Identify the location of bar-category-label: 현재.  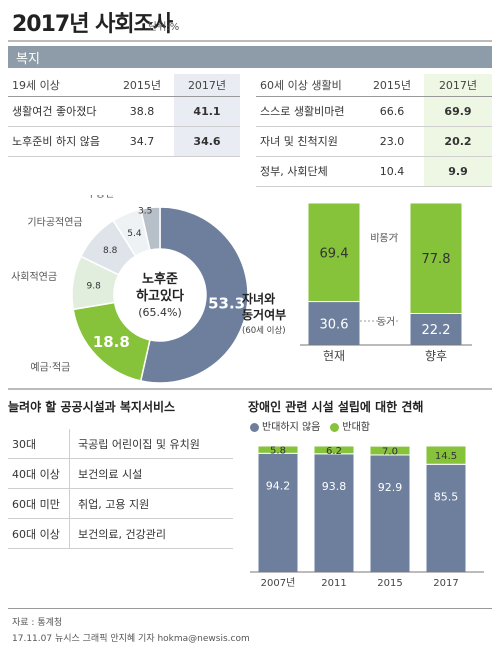
(334, 356).